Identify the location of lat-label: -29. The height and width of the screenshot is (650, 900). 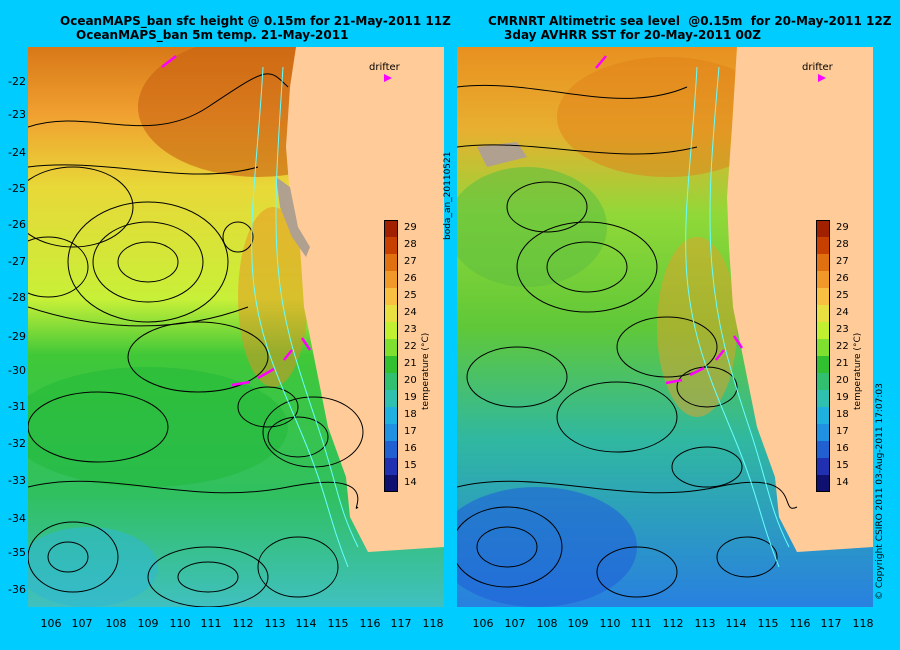
(17, 336).